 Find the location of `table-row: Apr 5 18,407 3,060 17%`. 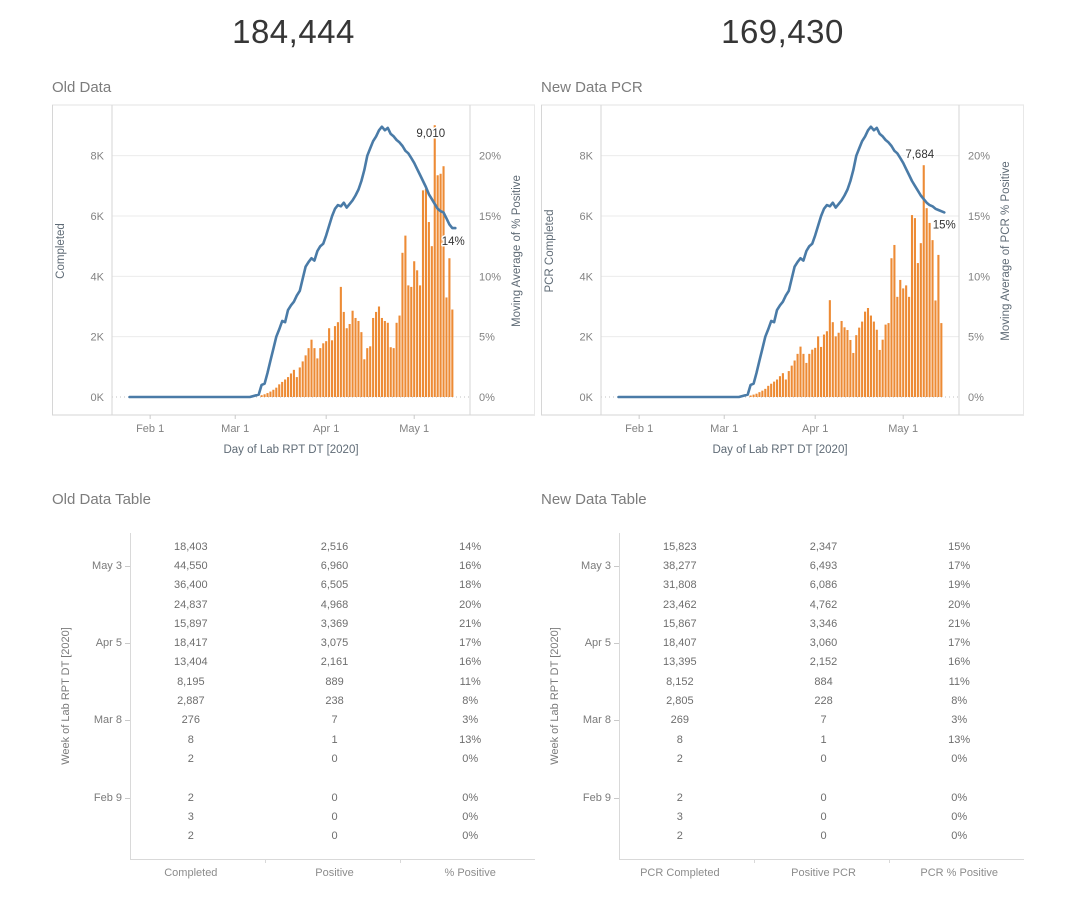

table-row: Apr 5 18,407 3,060 17% is located at coordinates (782, 642).